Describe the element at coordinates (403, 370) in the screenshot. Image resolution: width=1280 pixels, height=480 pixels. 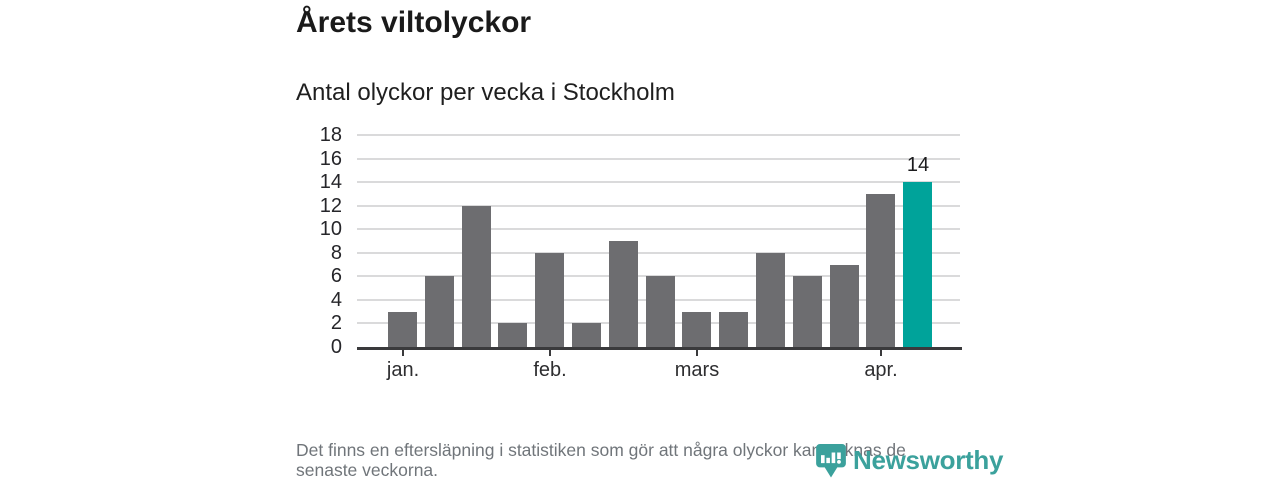
I see `x-axis-label: jan.` at that location.